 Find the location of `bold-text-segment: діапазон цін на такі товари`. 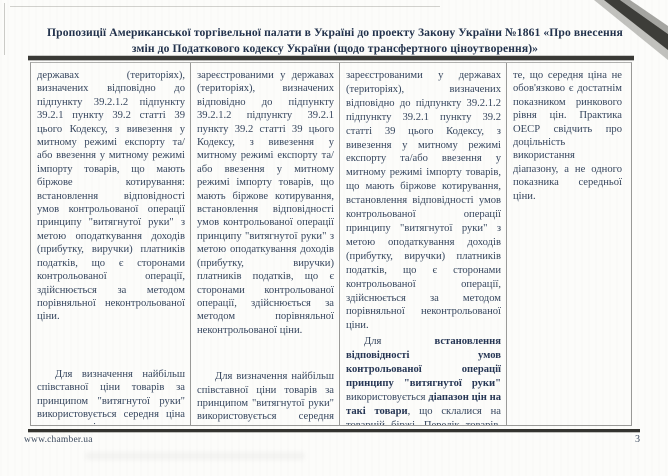

bold-text-segment: діапазон цін на такі товари is located at coordinates (424, 404).